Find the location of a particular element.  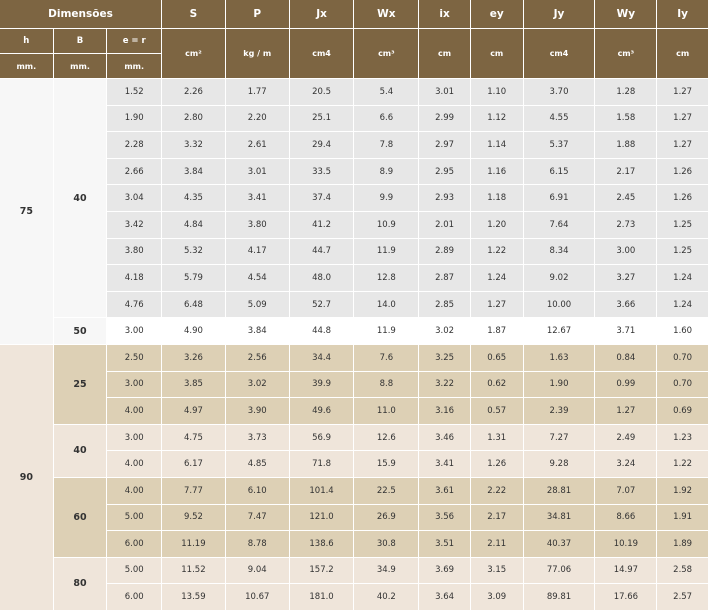

col-header-Iy: Iy is located at coordinates (682, 14).